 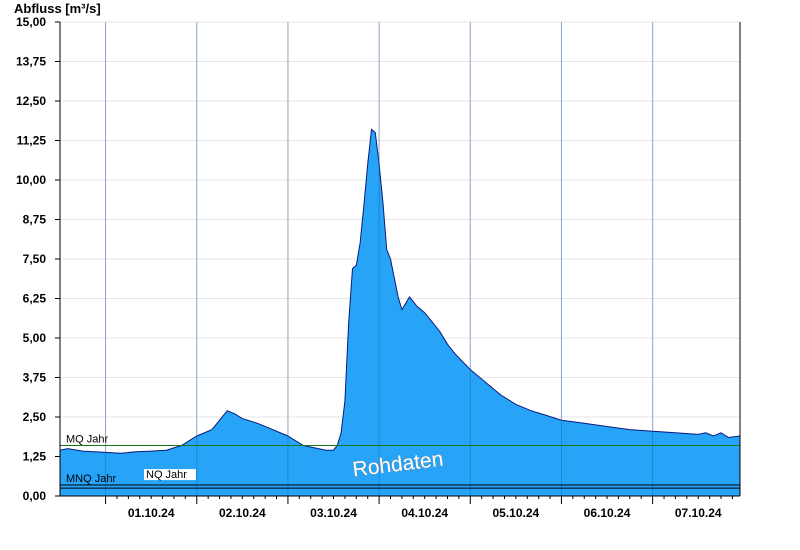 What do you see at coordinates (35, 259) in the screenshot?
I see `y-tick-label: 7,50` at bounding box center [35, 259].